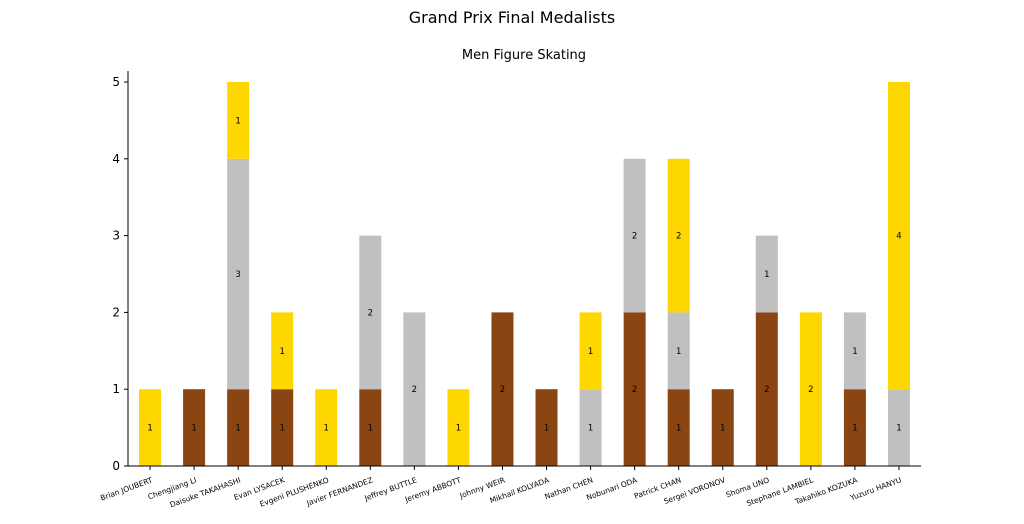 Image resolution: width=1024 pixels, height=524 pixels. Describe the element at coordinates (116, 236) in the screenshot. I see `y-tick-label-3: 3` at that location.